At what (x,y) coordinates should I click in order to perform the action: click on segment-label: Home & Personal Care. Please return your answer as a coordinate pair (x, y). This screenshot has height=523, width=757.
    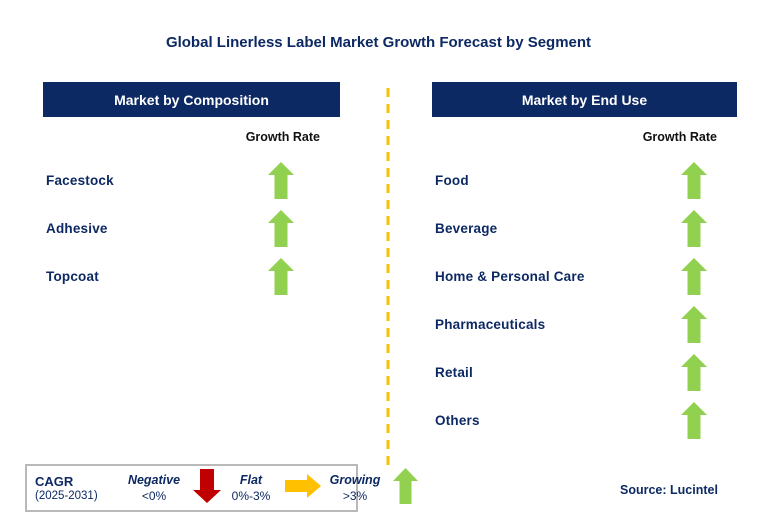
    Looking at the image, I should click on (510, 276).